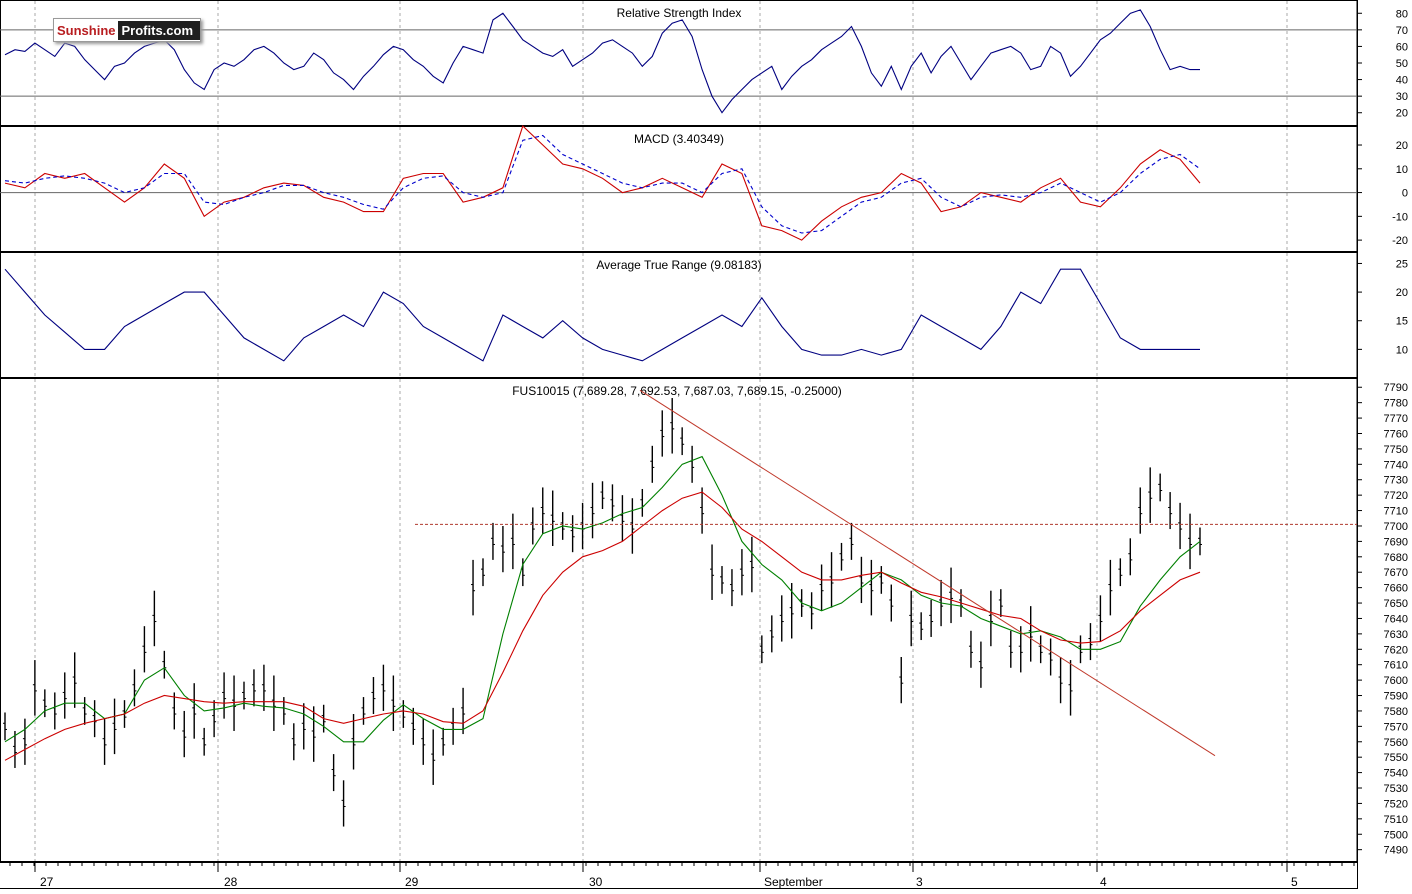 Image resolution: width=1412 pixels, height=894 pixels. What do you see at coordinates (1396, 727) in the screenshot?
I see `y-tick-label: 7570` at bounding box center [1396, 727].